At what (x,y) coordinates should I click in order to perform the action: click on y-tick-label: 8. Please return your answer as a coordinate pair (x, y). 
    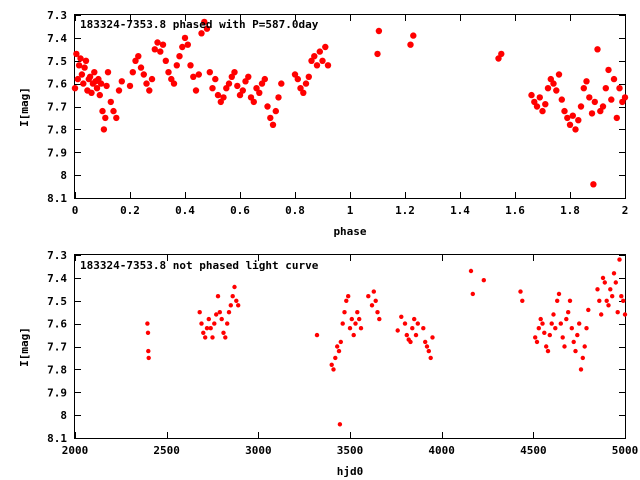
    Looking at the image, I should click on (63, 415).